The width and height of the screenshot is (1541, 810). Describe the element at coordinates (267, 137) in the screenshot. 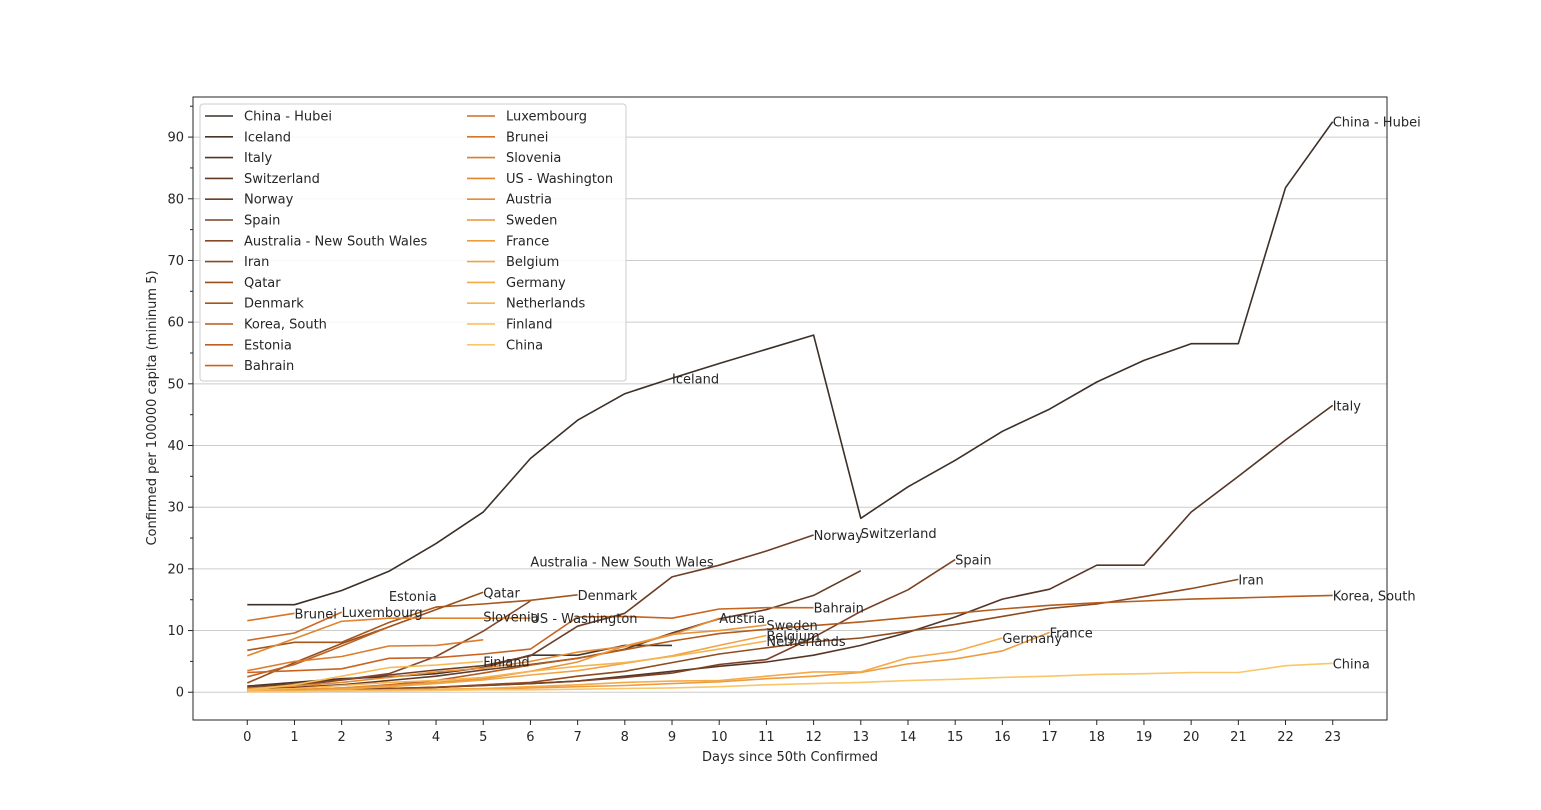

I see `legend-label-1: Iceland` at that location.